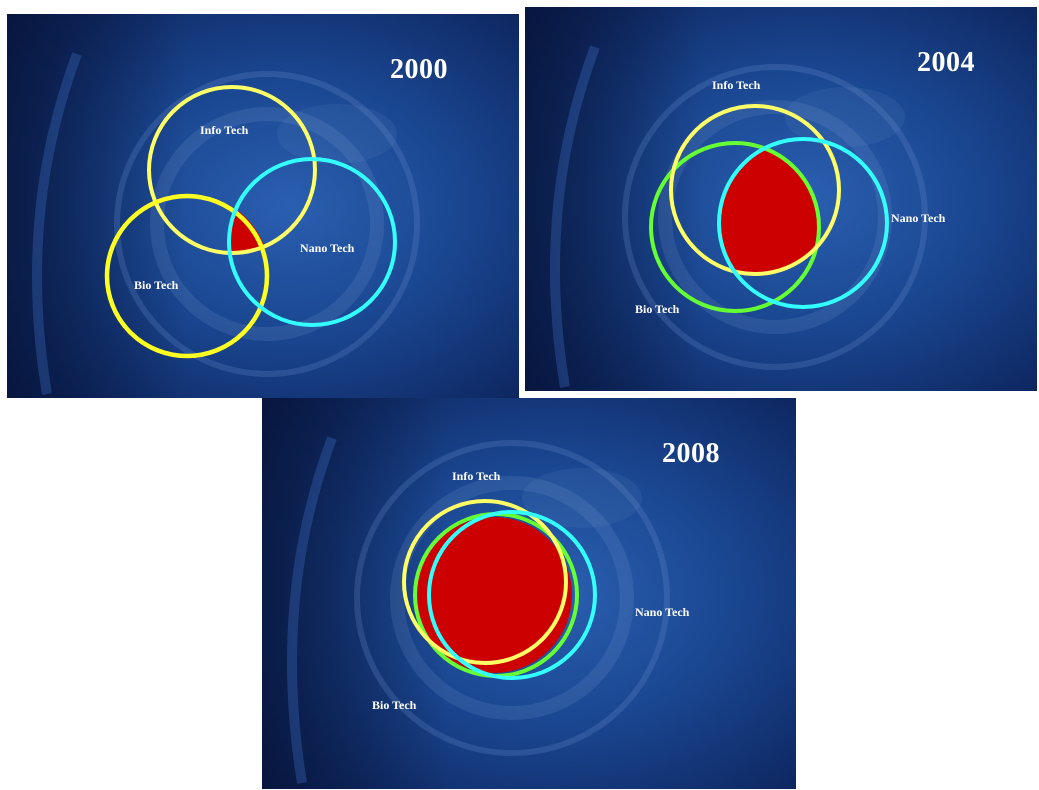 This screenshot has width=1039, height=790. I want to click on year-label: 2008, so click(691, 453).